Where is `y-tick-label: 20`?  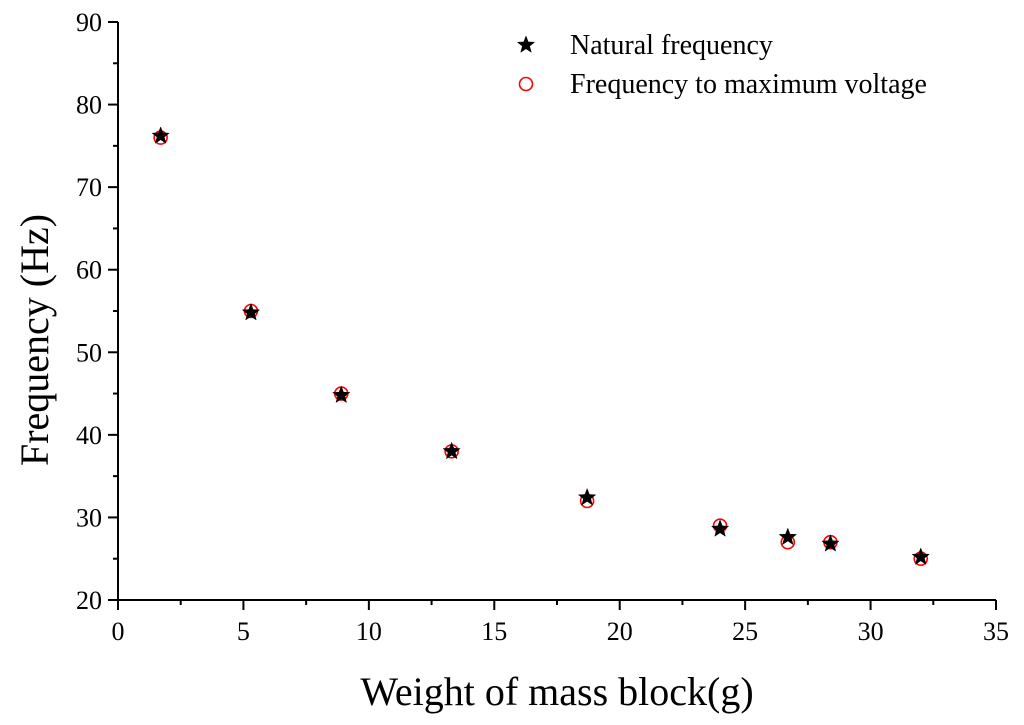 y-tick-label: 20 is located at coordinates (89, 600).